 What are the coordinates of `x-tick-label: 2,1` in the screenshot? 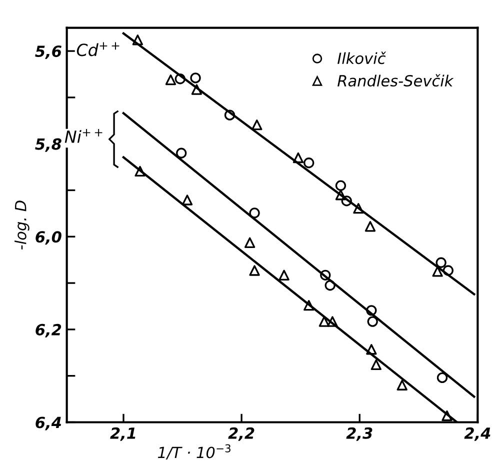 It's located at (123, 434).